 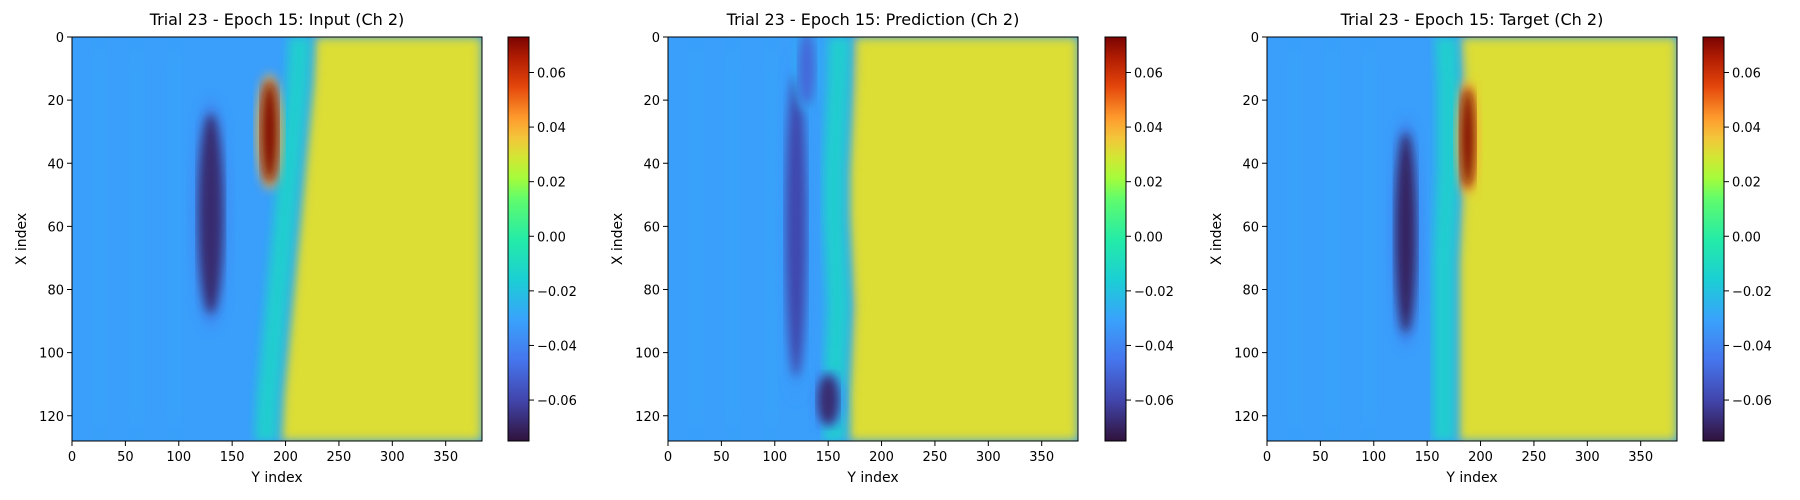 I want to click on chart-title: Trial 23 - Epoch 15: Input (Ch 2), so click(x=277, y=19).